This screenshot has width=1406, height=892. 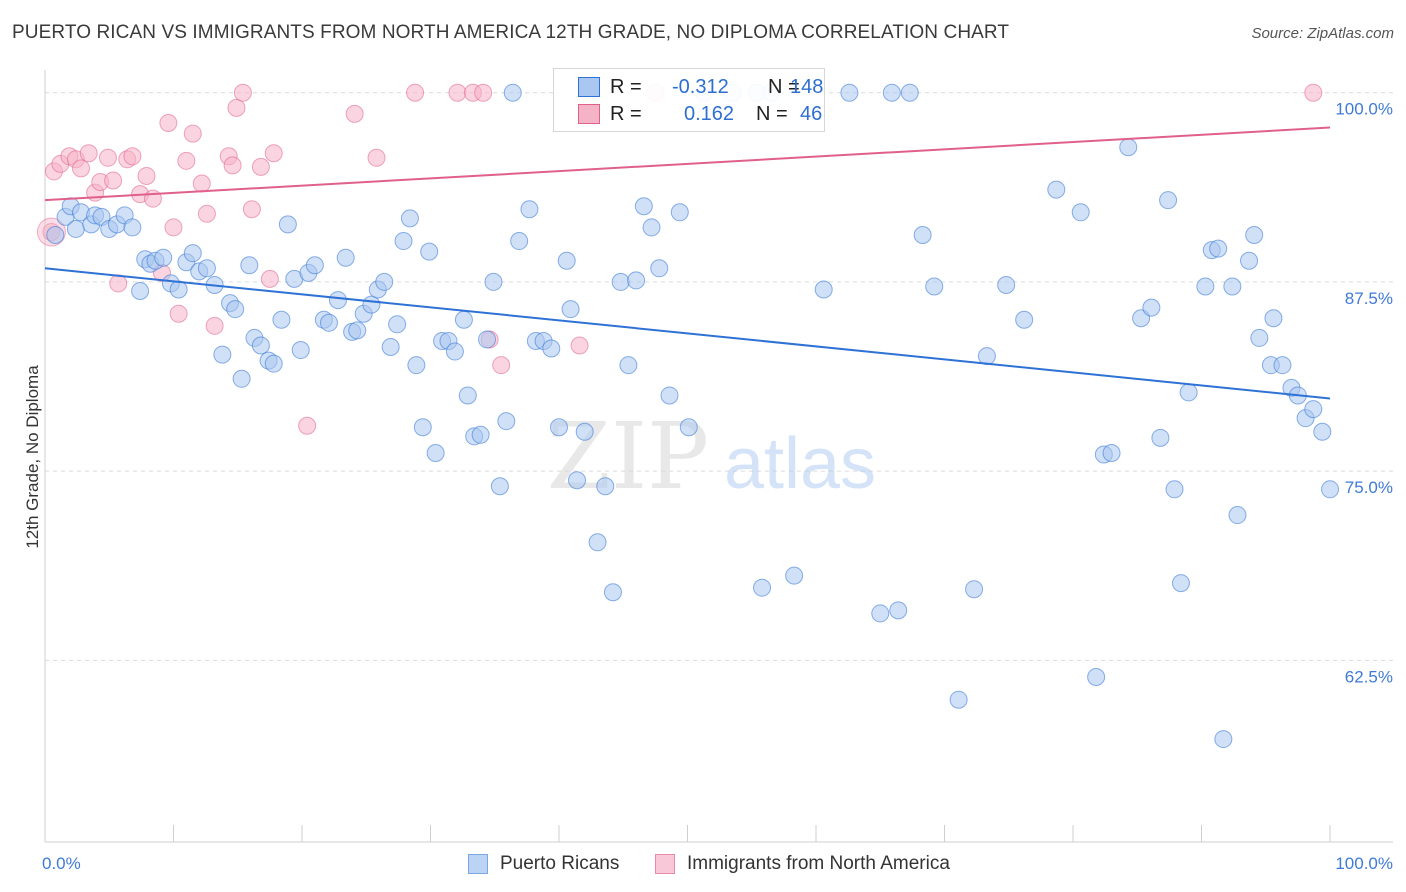 What do you see at coordinates (1364, 863) in the screenshot?
I see `x-tick-label: 100.0%` at bounding box center [1364, 863].